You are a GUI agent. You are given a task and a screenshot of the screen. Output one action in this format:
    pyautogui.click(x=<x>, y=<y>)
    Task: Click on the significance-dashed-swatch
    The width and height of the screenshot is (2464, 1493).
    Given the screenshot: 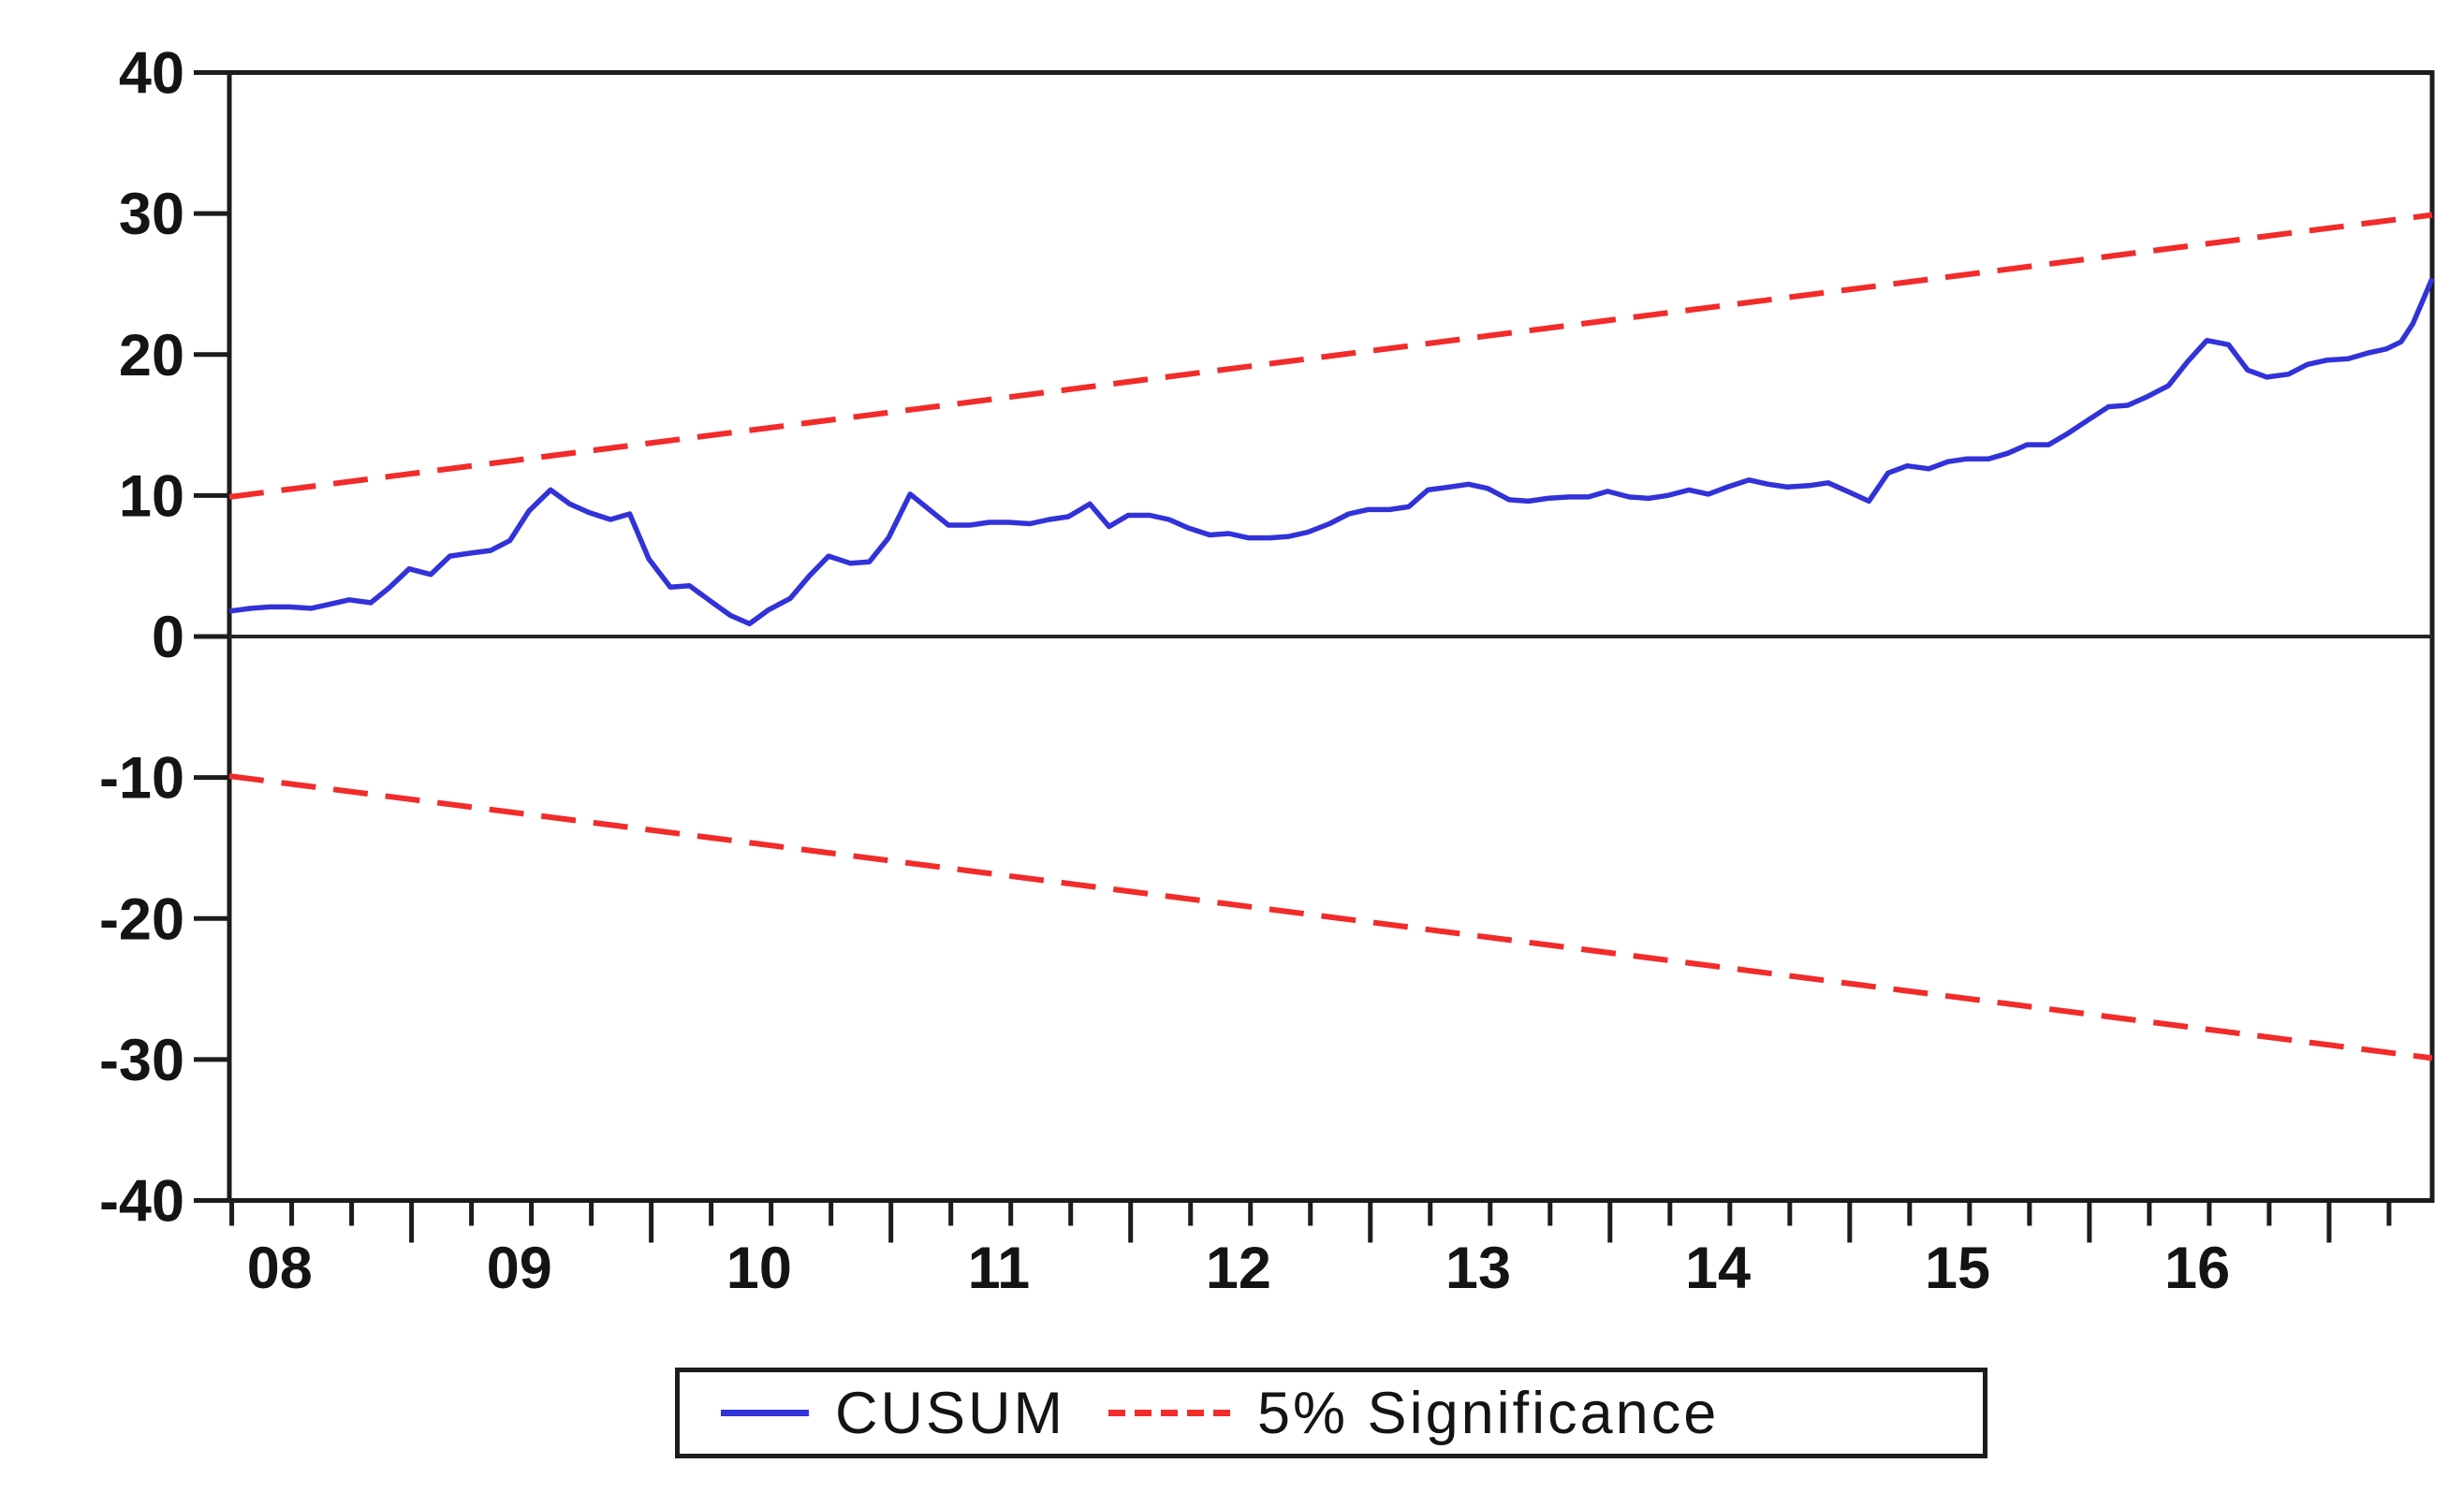 What is the action you would take?
    pyautogui.click(x=1170, y=1413)
    